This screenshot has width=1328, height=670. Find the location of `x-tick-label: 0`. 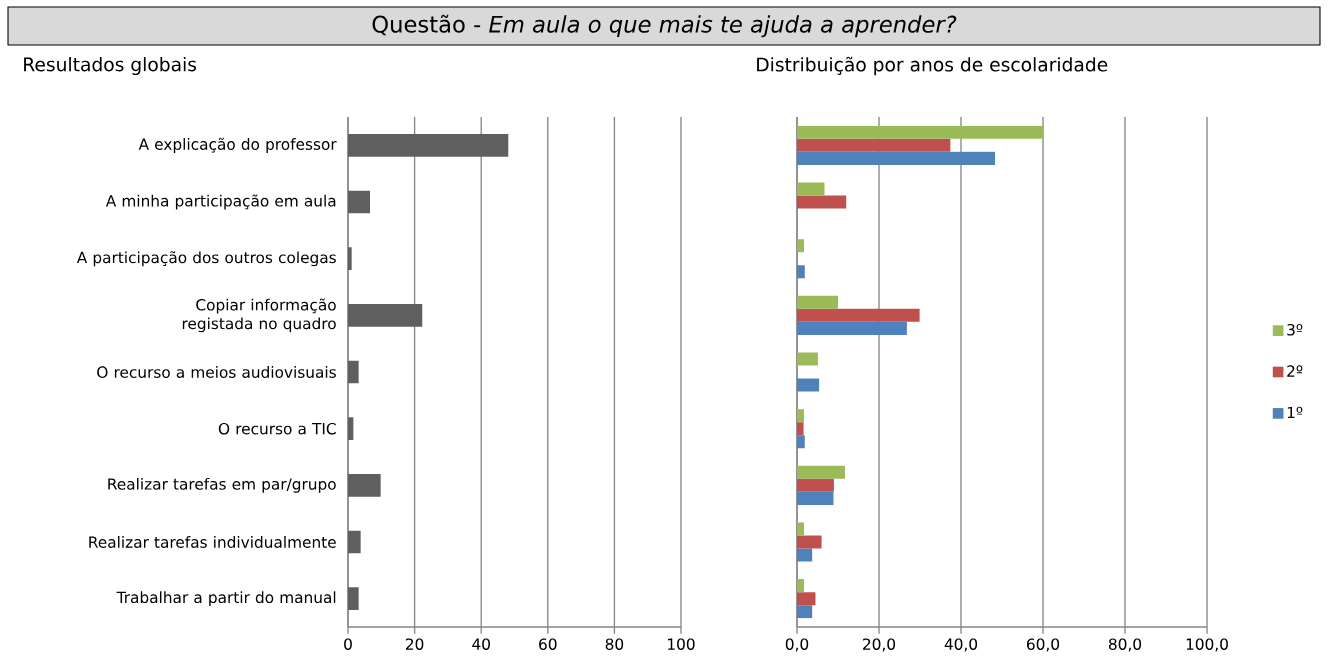

x-tick-label: 0 is located at coordinates (348, 644).